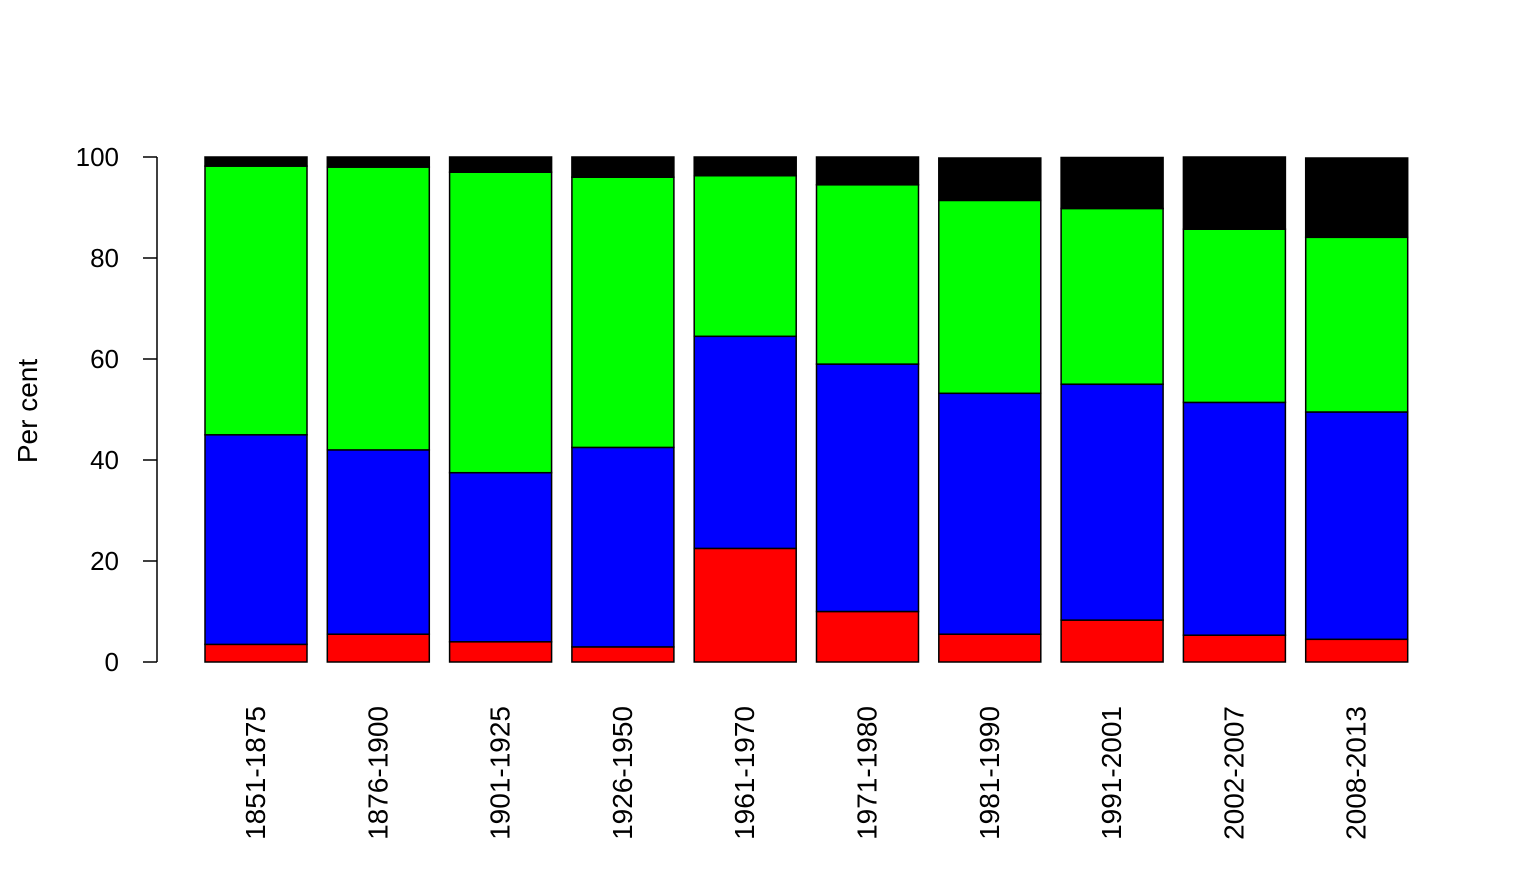  I want to click on y-axis: 0 20 40 60 80 100, so click(117, 409).